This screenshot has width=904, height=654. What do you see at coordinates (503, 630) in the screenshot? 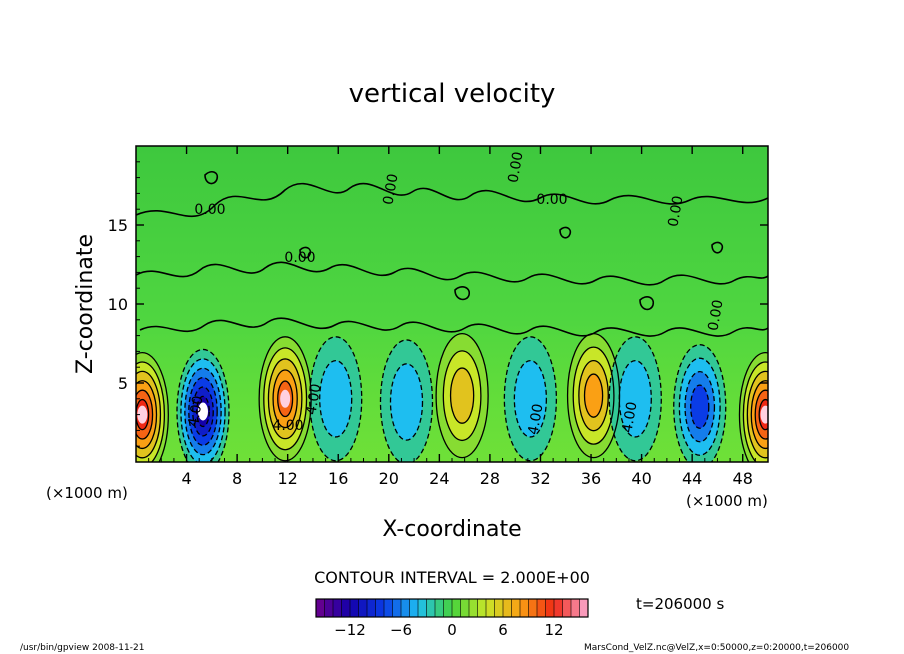
I see `colorbar-tick-label: 6` at bounding box center [503, 630].